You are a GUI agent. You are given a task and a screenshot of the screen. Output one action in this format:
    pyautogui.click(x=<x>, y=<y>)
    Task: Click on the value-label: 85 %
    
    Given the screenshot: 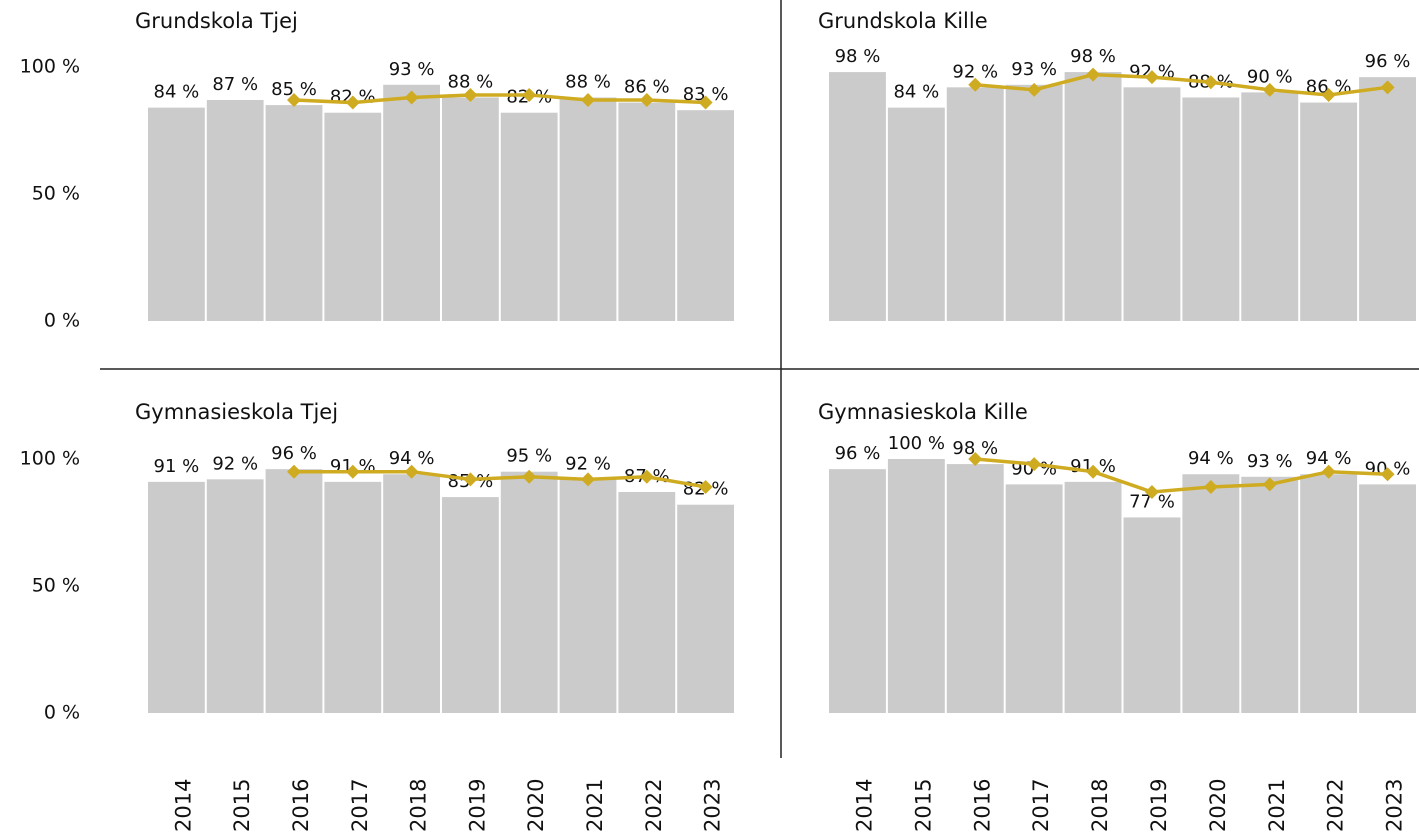 What is the action you would take?
    pyautogui.click(x=294, y=89)
    